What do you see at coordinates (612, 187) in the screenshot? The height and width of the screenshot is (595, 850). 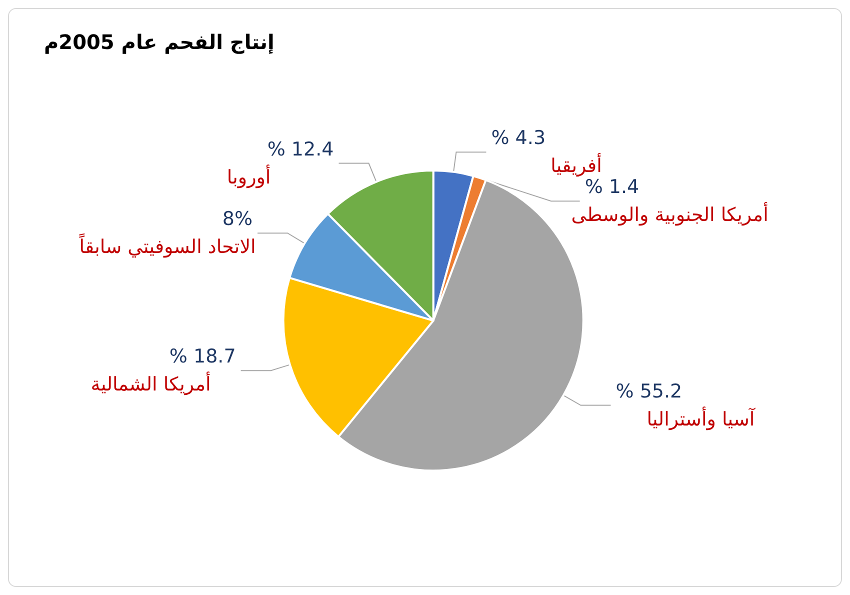 I see `data-label: % 1.4` at bounding box center [612, 187].